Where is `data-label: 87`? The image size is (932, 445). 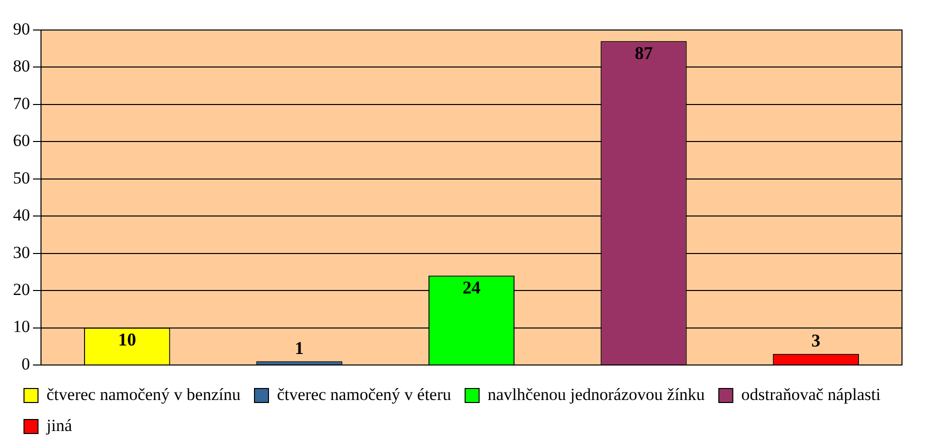 data-label: 87 is located at coordinates (643, 52).